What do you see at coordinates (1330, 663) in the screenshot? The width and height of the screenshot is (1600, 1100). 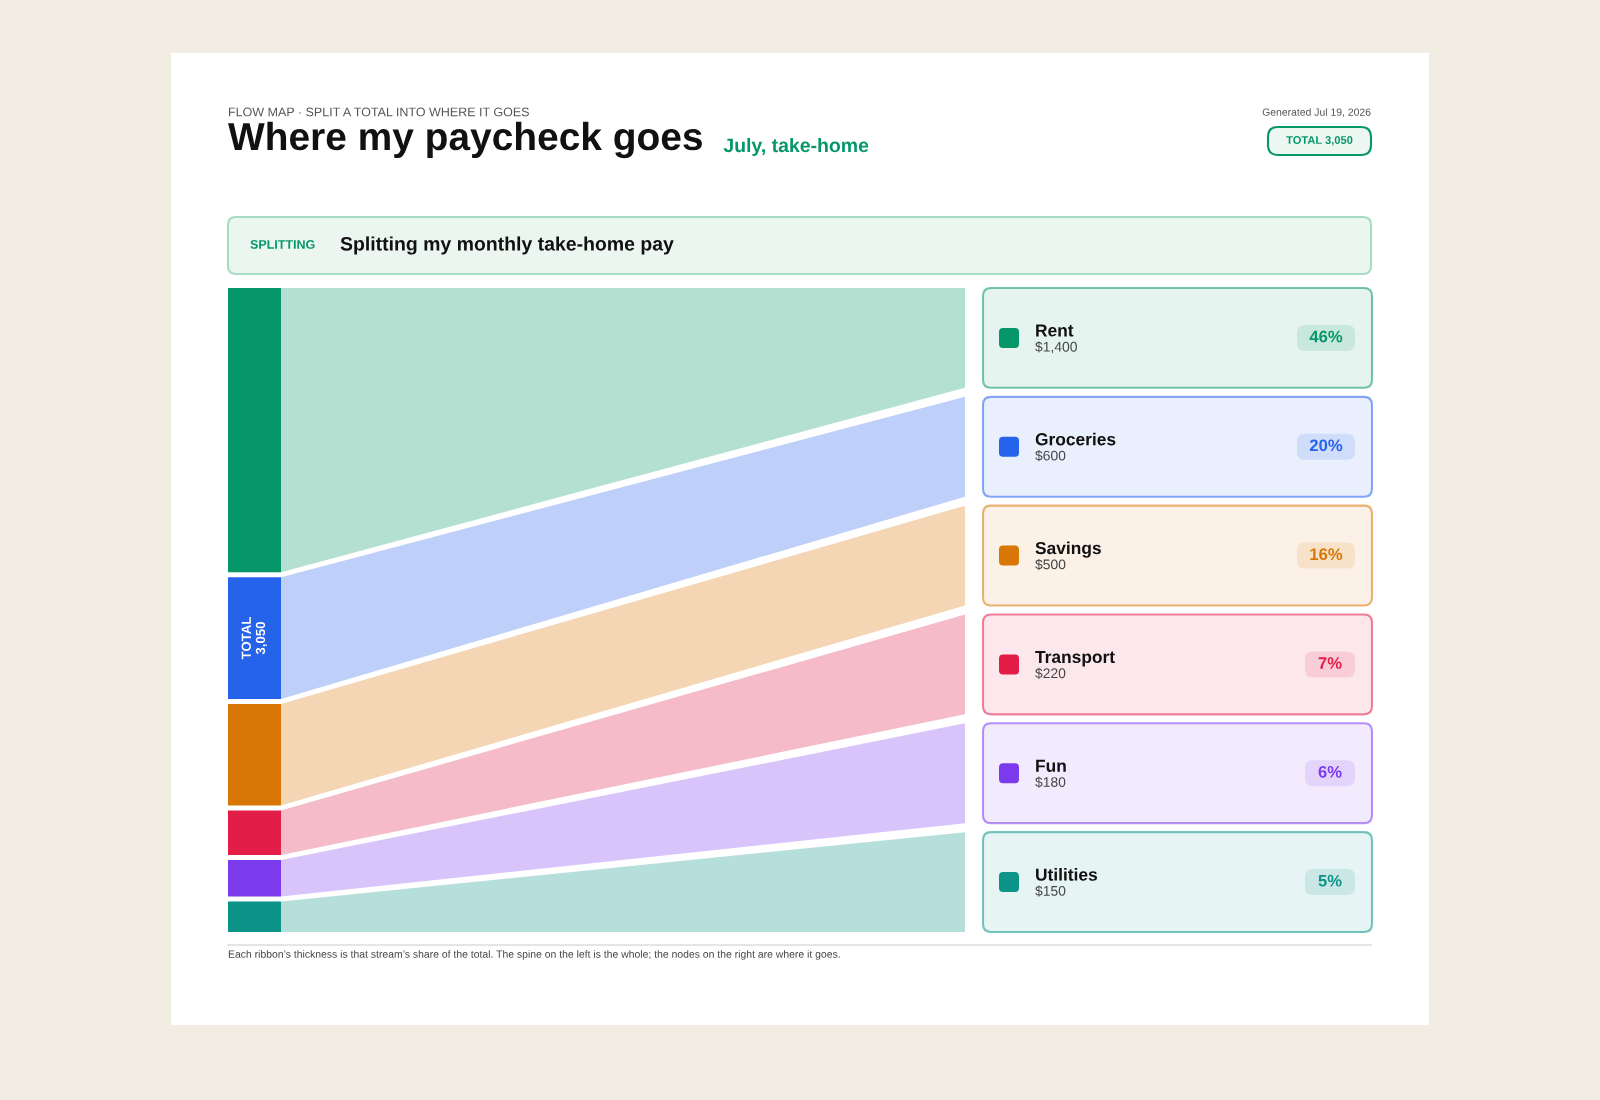 I see `text: 7%` at bounding box center [1330, 663].